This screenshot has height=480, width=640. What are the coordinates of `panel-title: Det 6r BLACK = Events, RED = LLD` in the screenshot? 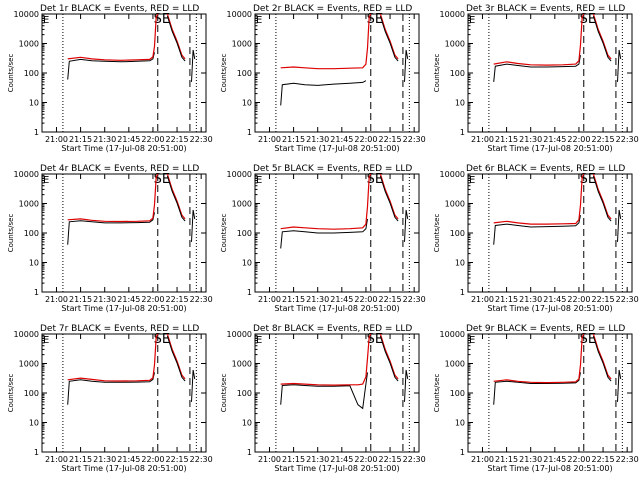 It's located at (545, 169).